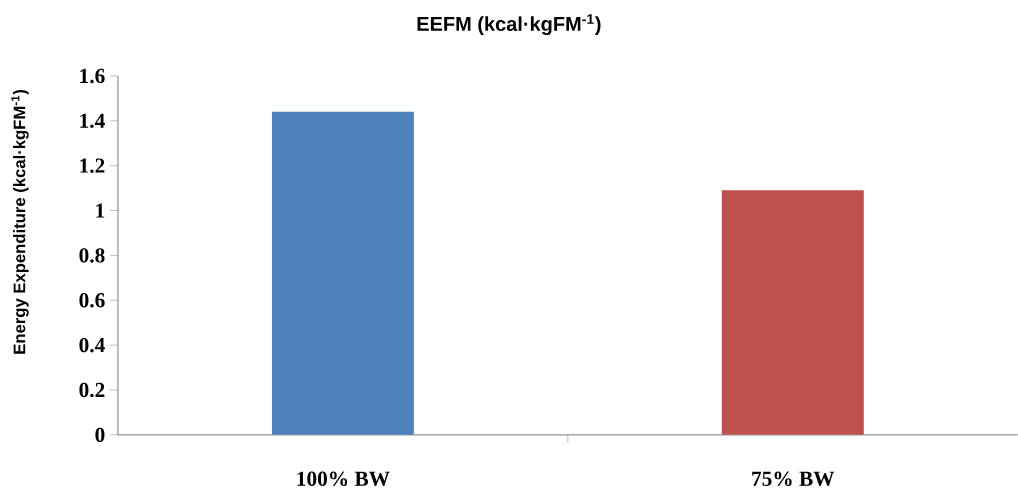 This screenshot has width=1018, height=491. I want to click on y-tick-label: 0.4, so click(92, 345).